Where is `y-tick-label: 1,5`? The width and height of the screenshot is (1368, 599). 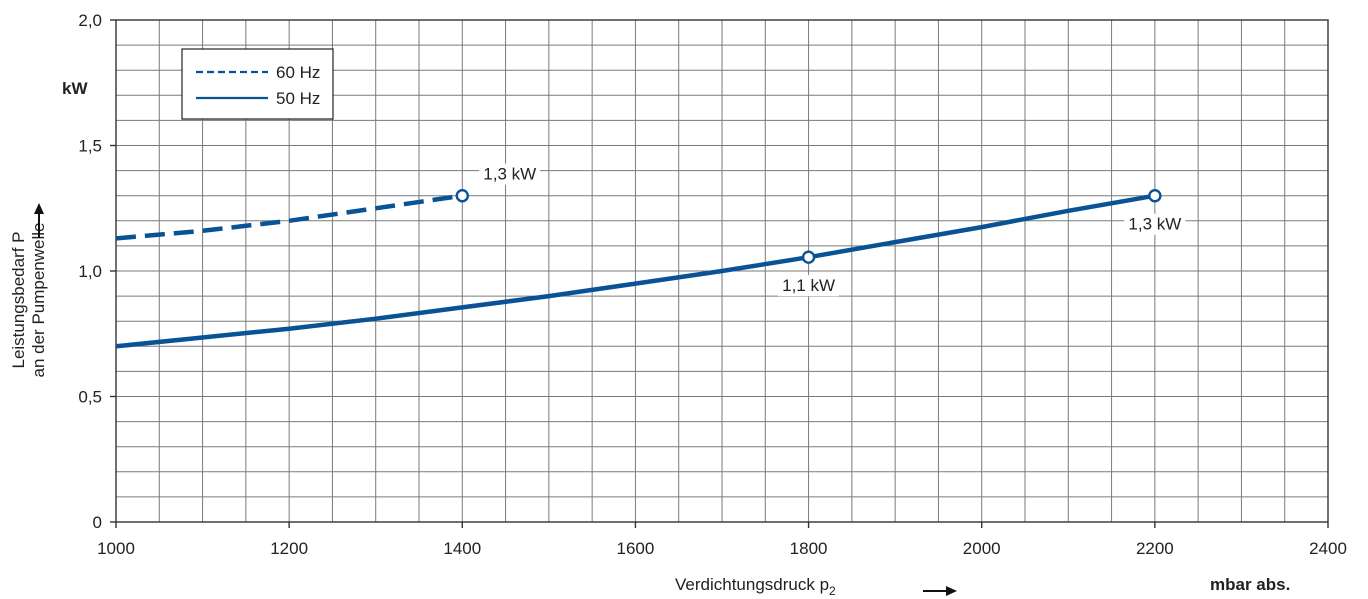 y-tick-label: 1,5 is located at coordinates (90, 146).